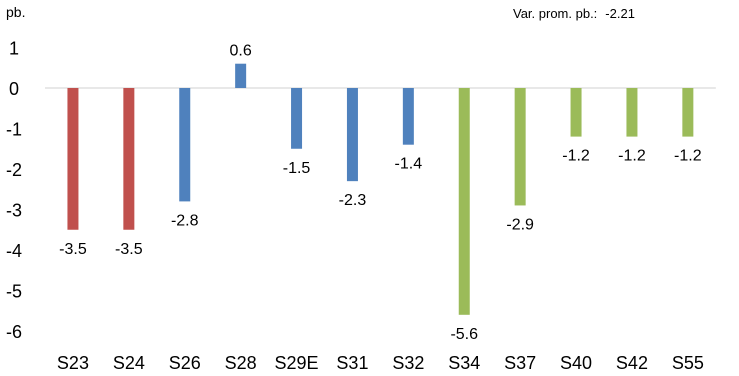 Image resolution: width=739 pixels, height=376 pixels. What do you see at coordinates (632, 156) in the screenshot?
I see `data-label-s42: -1.2` at bounding box center [632, 156].